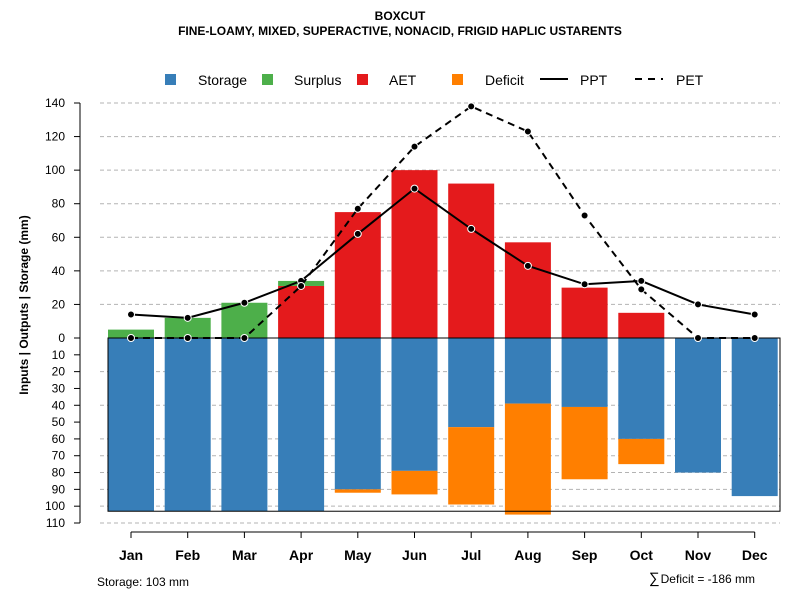 The height and width of the screenshot is (600, 800). Describe the element at coordinates (55, 523) in the screenshot. I see `y-tick-label: 110` at that location.